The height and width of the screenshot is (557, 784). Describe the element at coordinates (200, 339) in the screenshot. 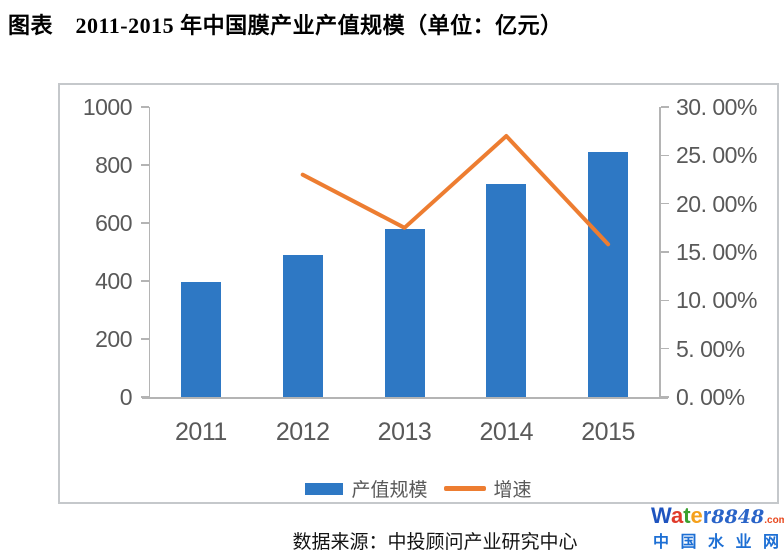

I see `bar-2011` at that location.